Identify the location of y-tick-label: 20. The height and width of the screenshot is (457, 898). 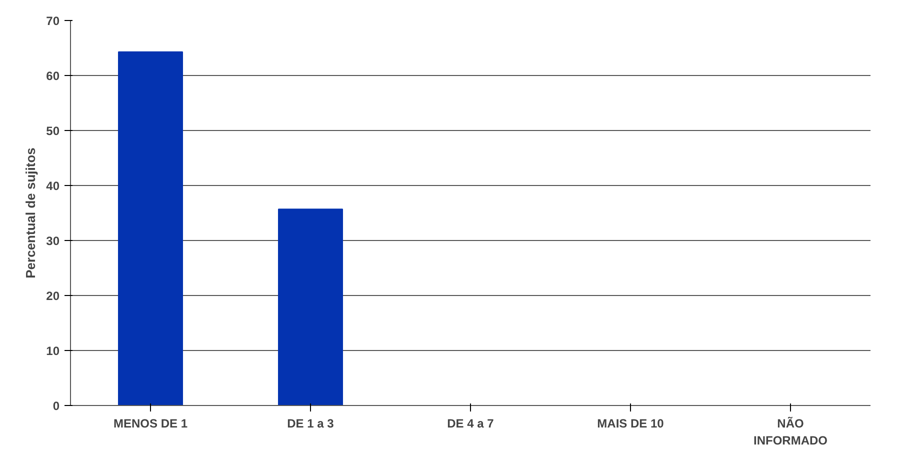
(53, 296).